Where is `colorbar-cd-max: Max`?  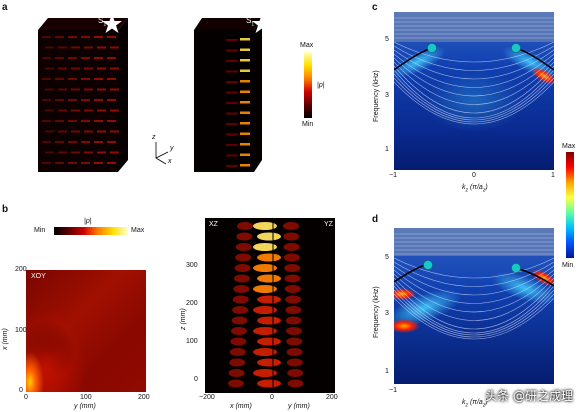 colorbar-cd-max: Max is located at coordinates (569, 146).